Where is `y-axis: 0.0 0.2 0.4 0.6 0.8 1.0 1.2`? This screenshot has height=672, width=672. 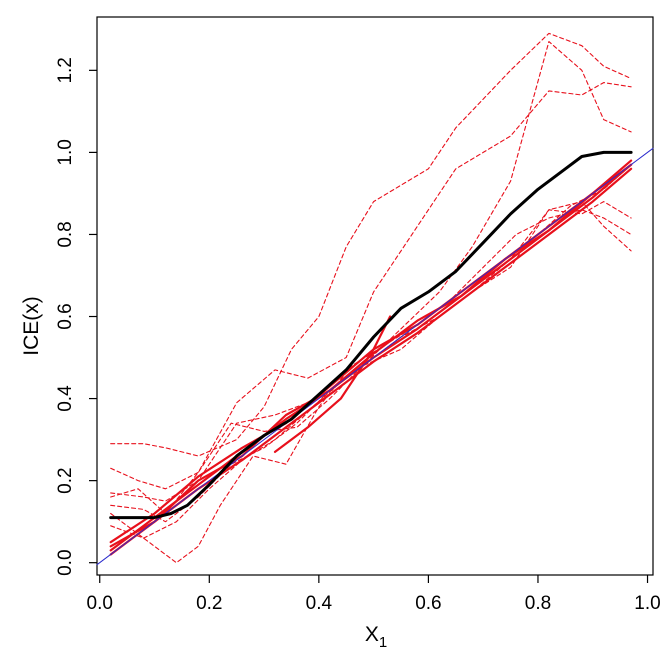 y-axis: 0.0 0.2 0.4 0.6 0.8 1.0 1.2 is located at coordinates (76, 316).